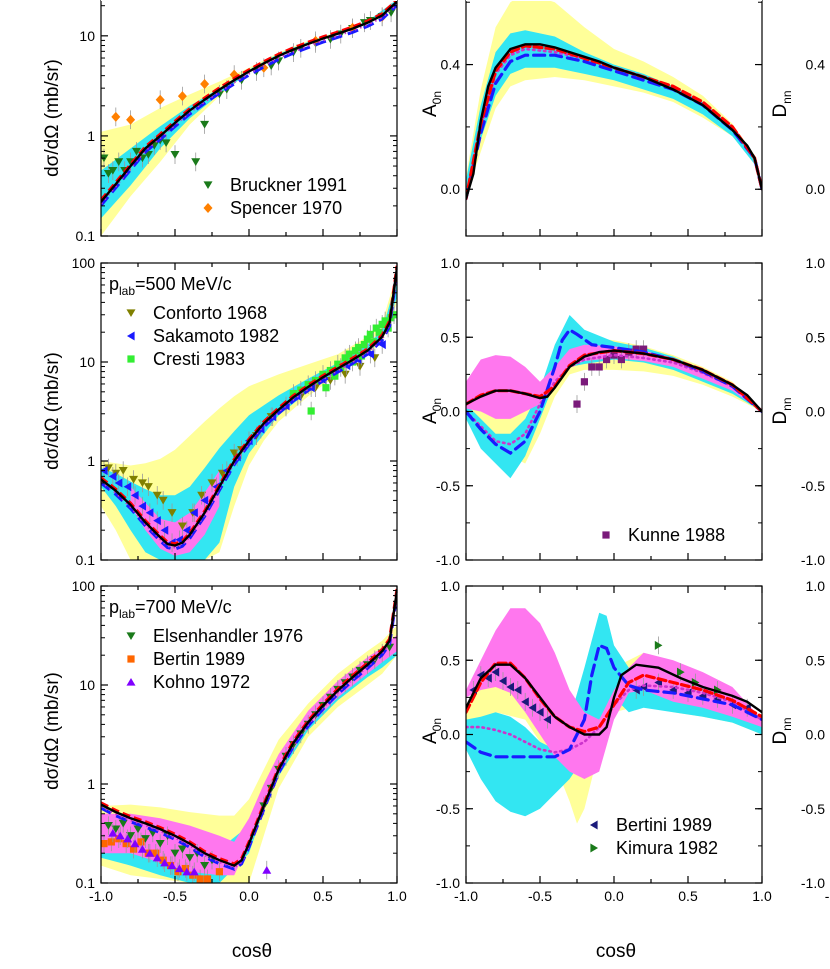  Describe the element at coordinates (84, 263) in the screenshot. I see `y-tick-label: 100` at that location.